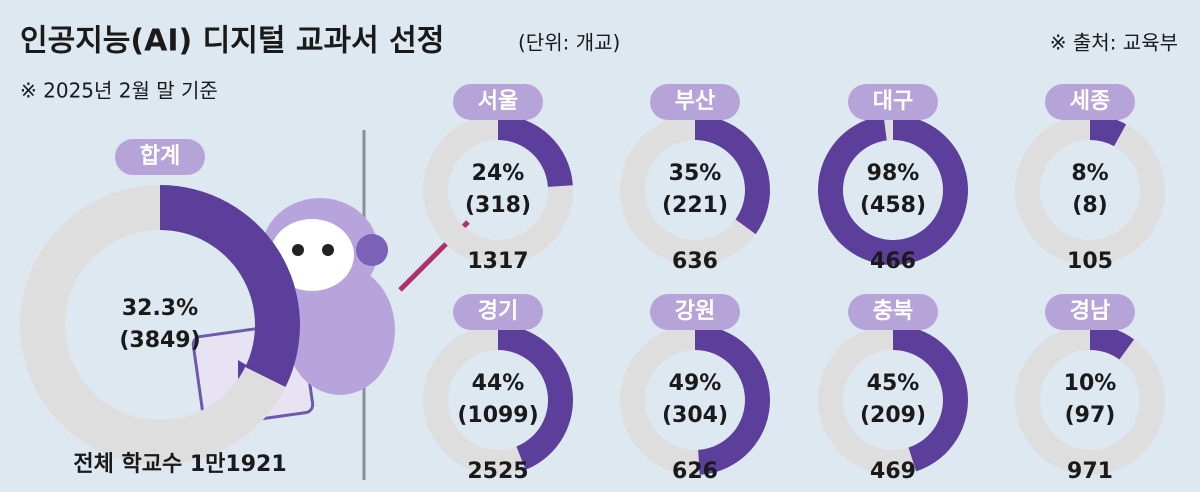 This screenshot has height=492, width=1200. Describe the element at coordinates (695, 261) in the screenshot. I see `total-label: 636` at that location.